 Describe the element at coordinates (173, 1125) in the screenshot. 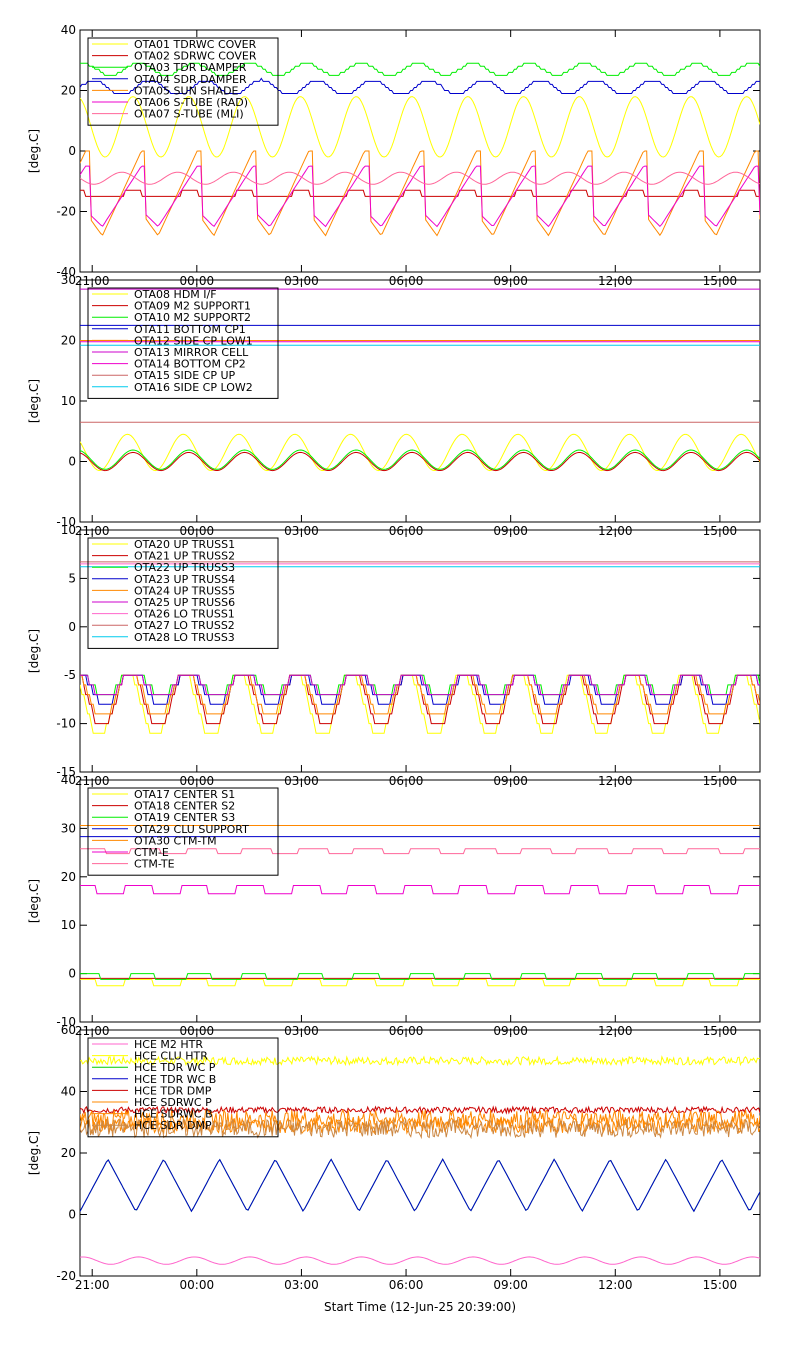

I see `legend-entry: HCE SDR DMP` at that location.